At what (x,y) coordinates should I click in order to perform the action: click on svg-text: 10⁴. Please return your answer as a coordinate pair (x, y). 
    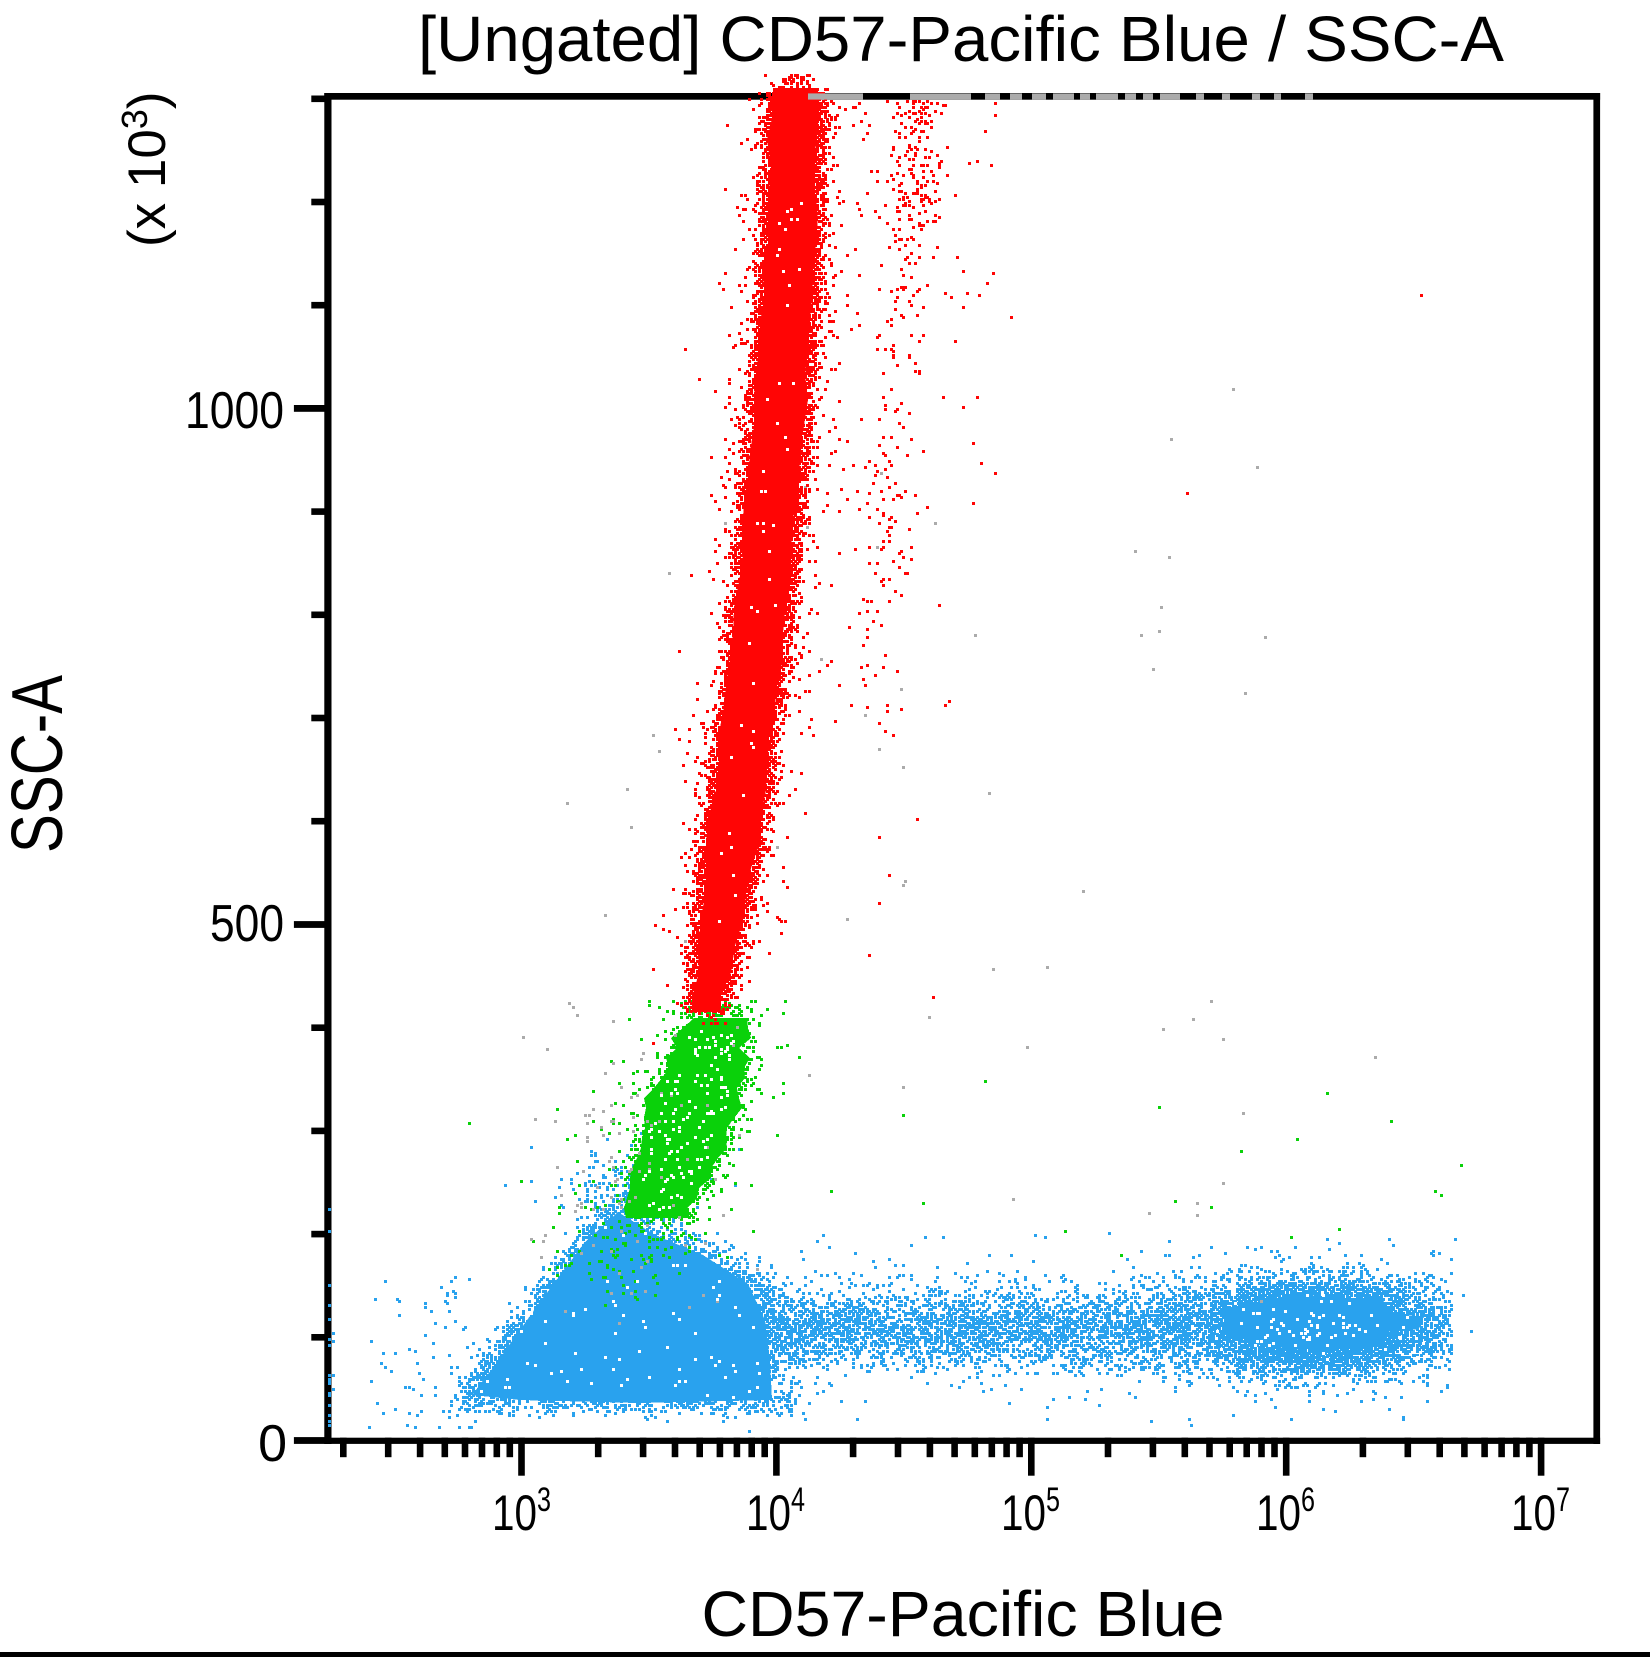
    Looking at the image, I should click on (775, 1511).